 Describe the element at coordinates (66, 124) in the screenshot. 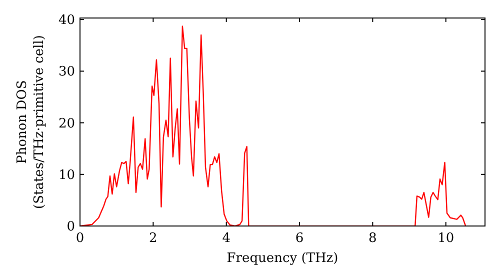

I see `y-tick-label: 20` at that location.